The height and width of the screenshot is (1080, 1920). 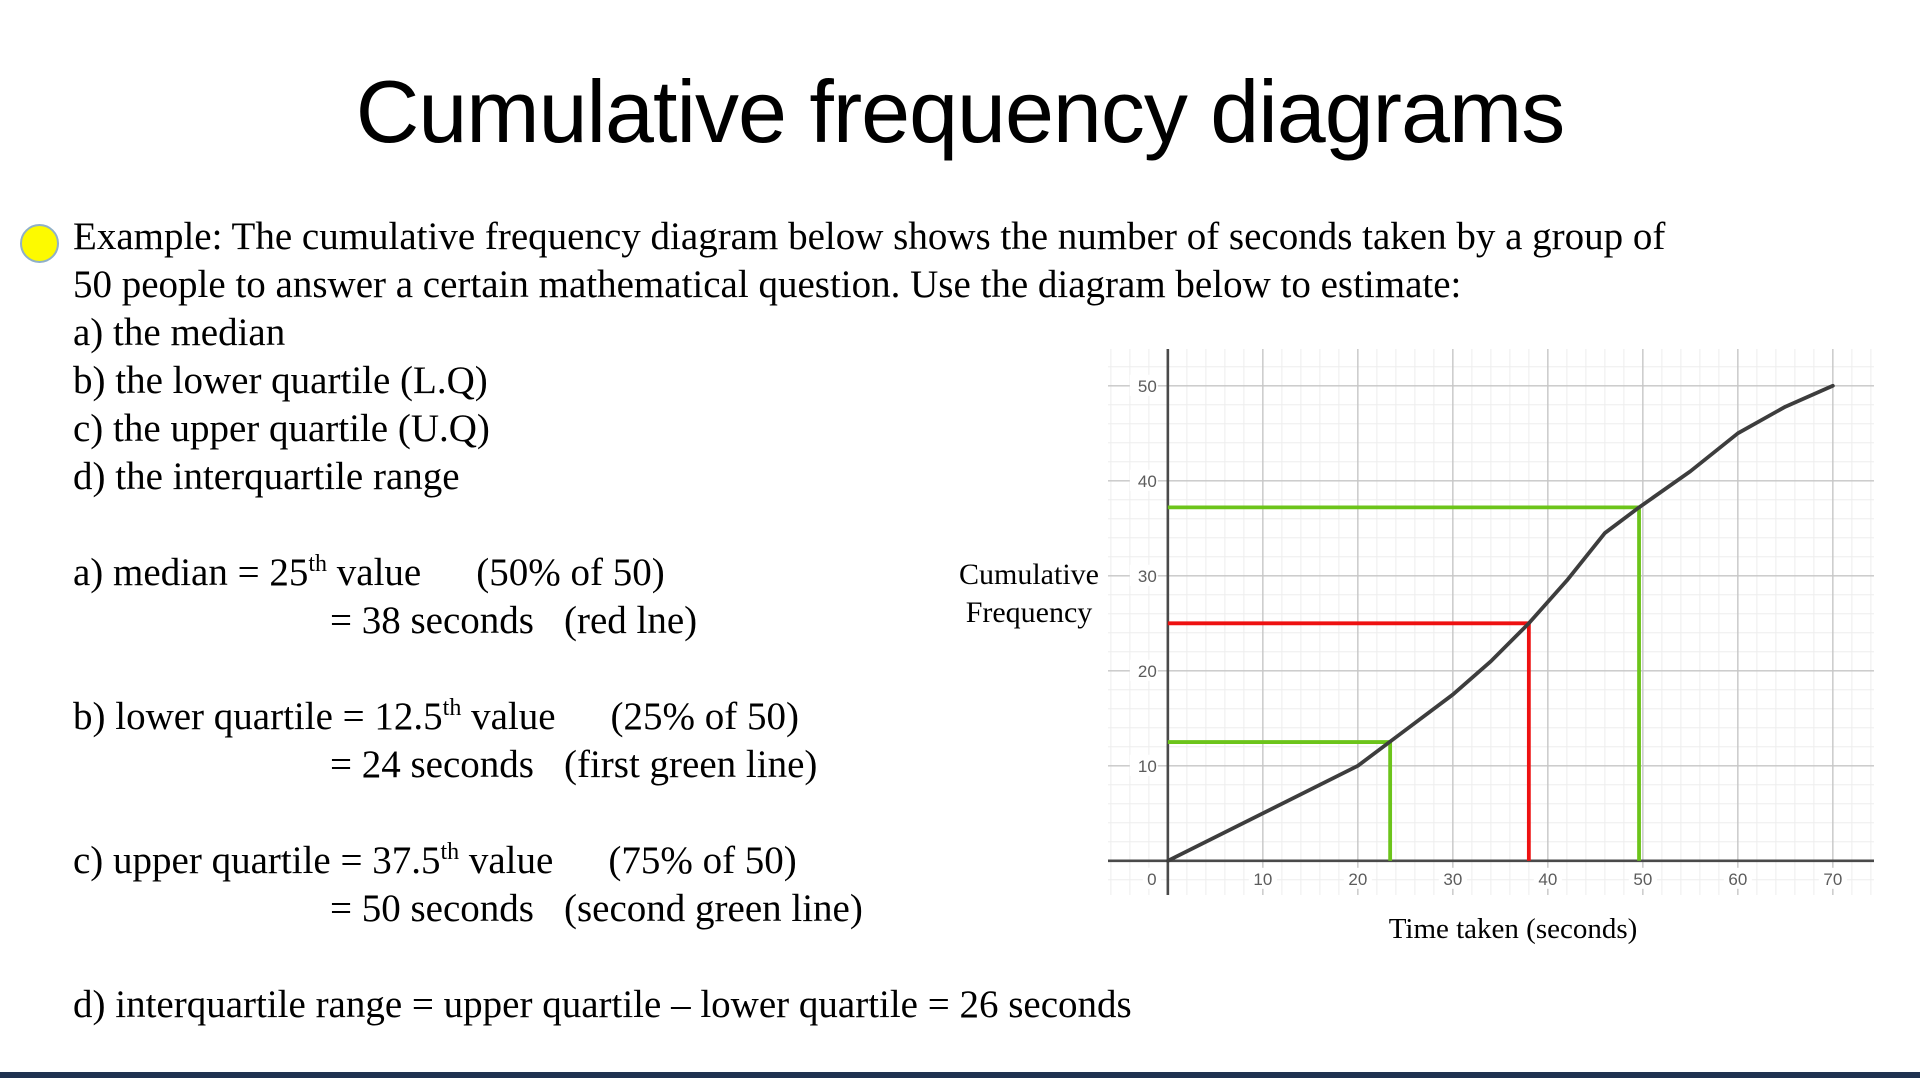 I want to click on x-axis-title: Time taken (seconds), so click(x=1513, y=929).